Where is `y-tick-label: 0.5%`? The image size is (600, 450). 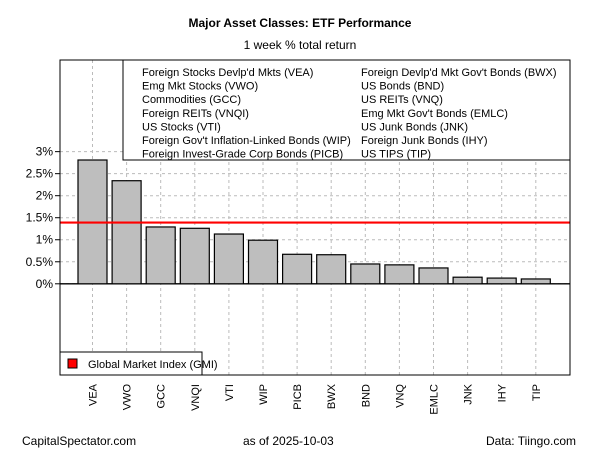
y-tick-label: 0.5% is located at coordinates (40, 262).